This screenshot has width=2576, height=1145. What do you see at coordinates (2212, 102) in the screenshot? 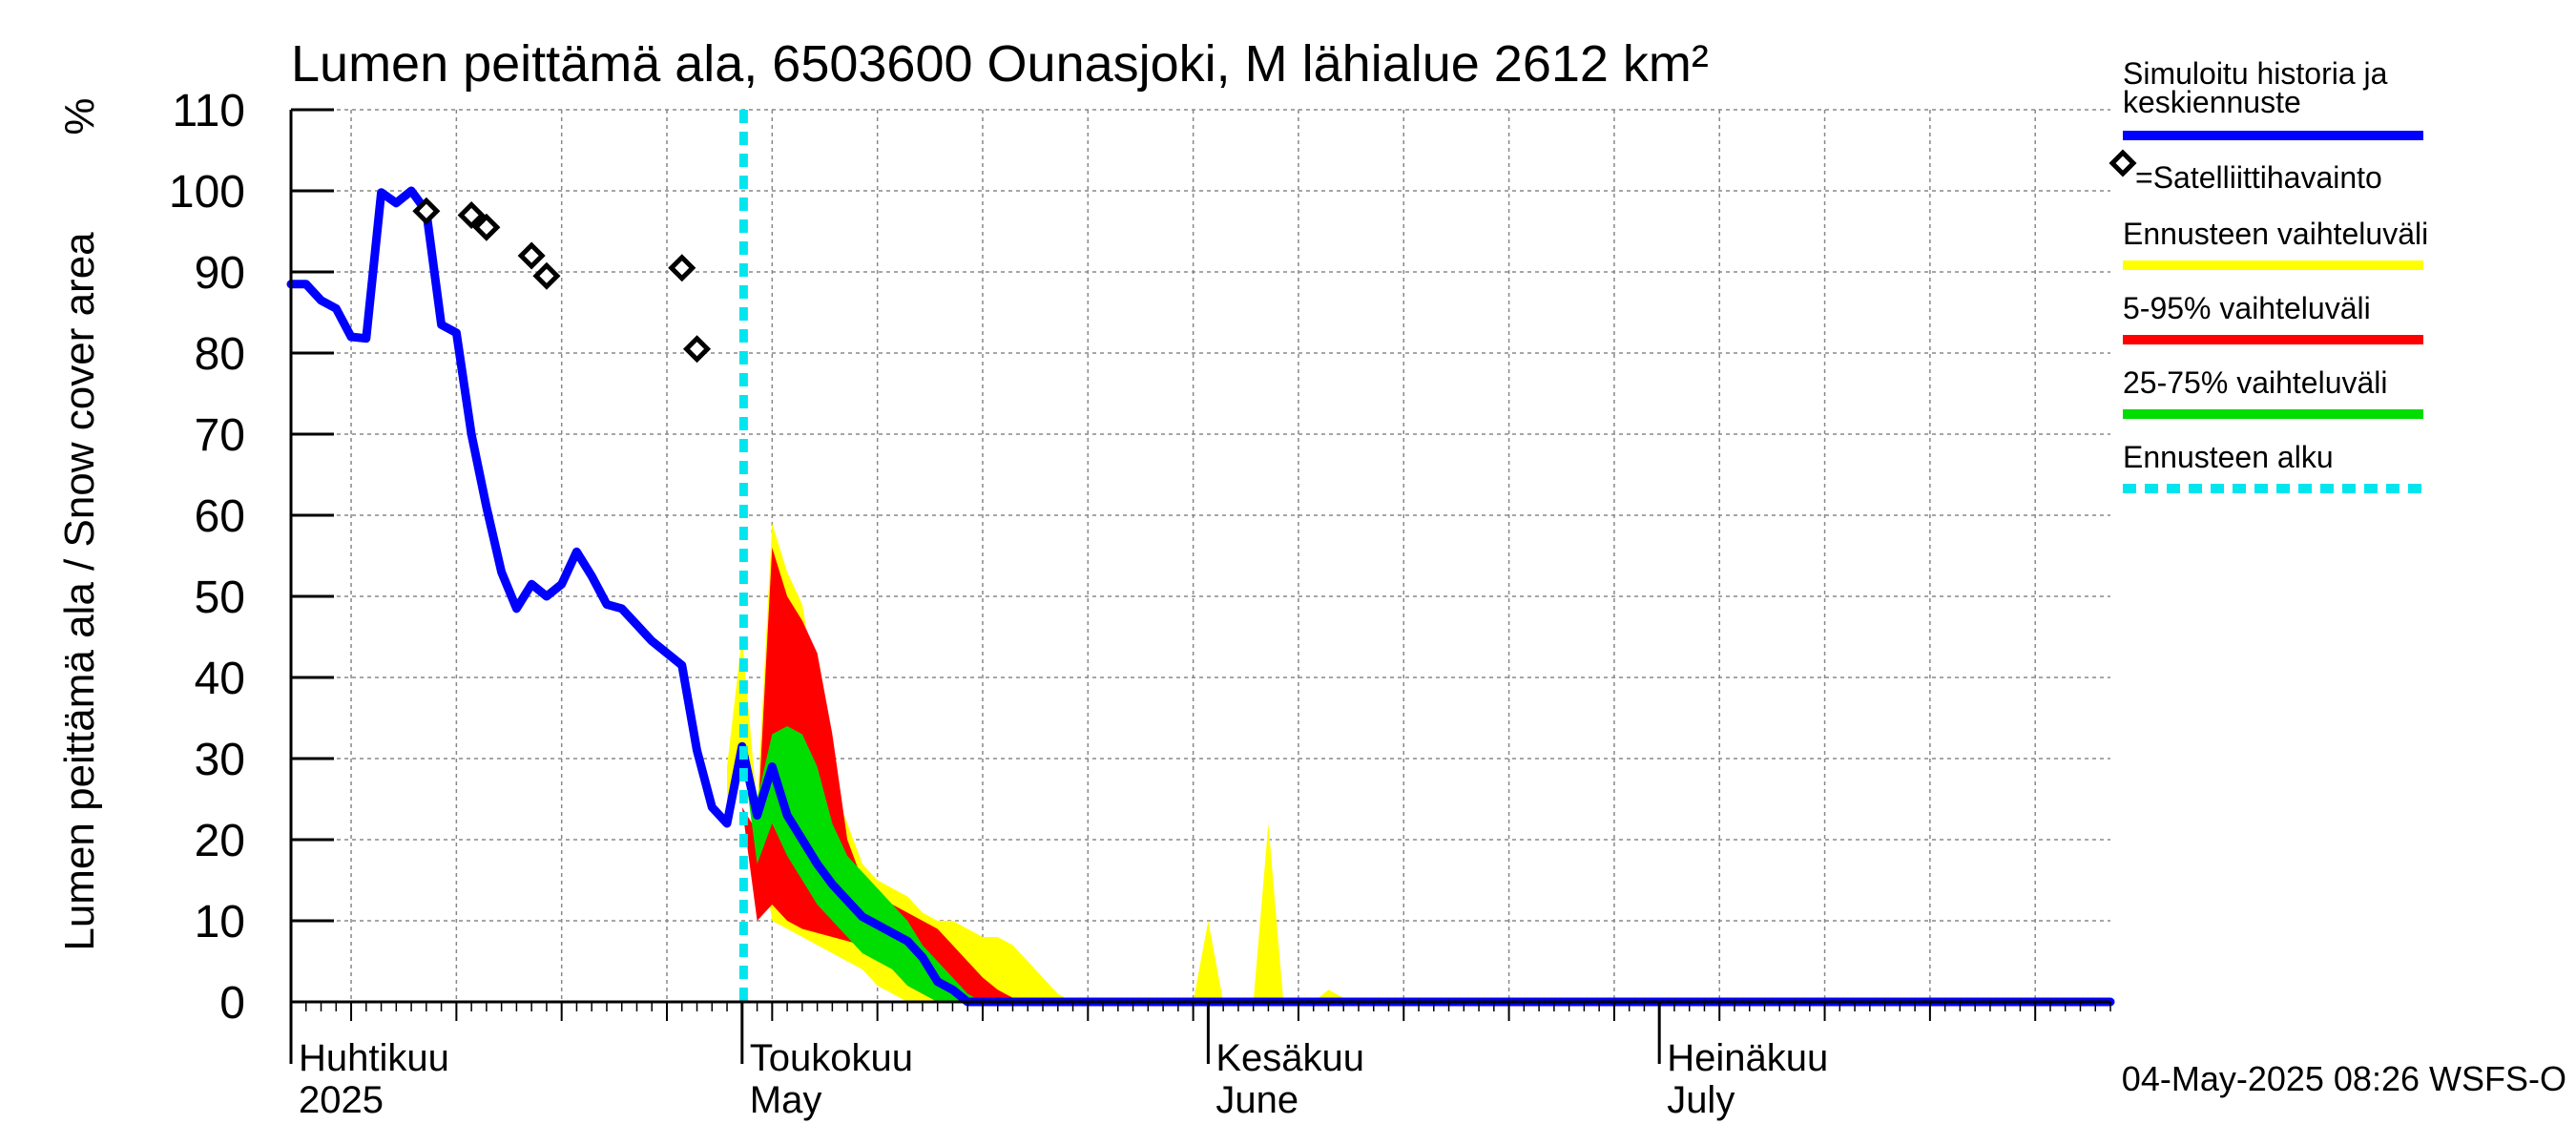
I see `legend-label-line2: keskiennuste` at bounding box center [2212, 102].